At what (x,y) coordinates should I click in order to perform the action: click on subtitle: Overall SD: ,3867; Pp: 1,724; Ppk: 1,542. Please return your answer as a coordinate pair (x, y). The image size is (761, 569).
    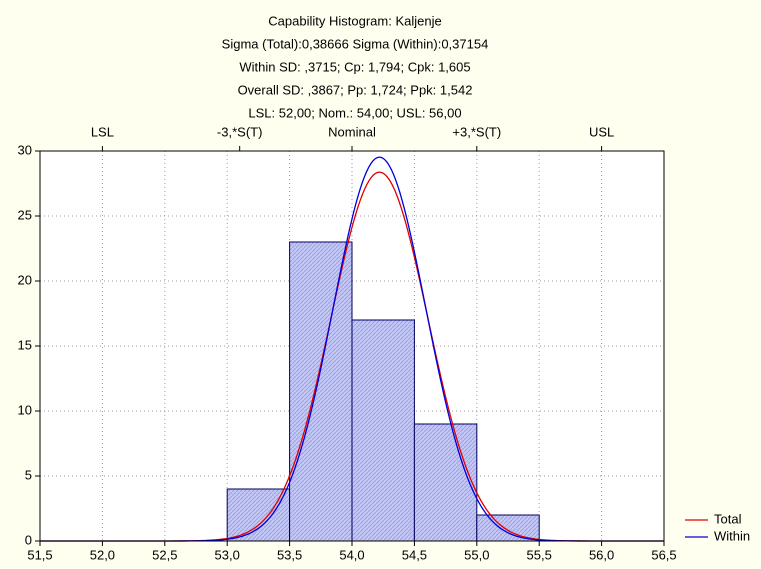
    Looking at the image, I should click on (355, 89).